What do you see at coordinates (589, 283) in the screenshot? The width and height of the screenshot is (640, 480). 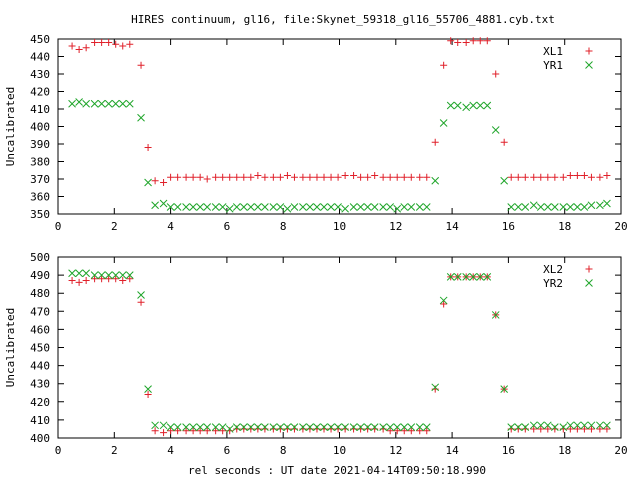 I see `legend-marker` at bounding box center [589, 283].